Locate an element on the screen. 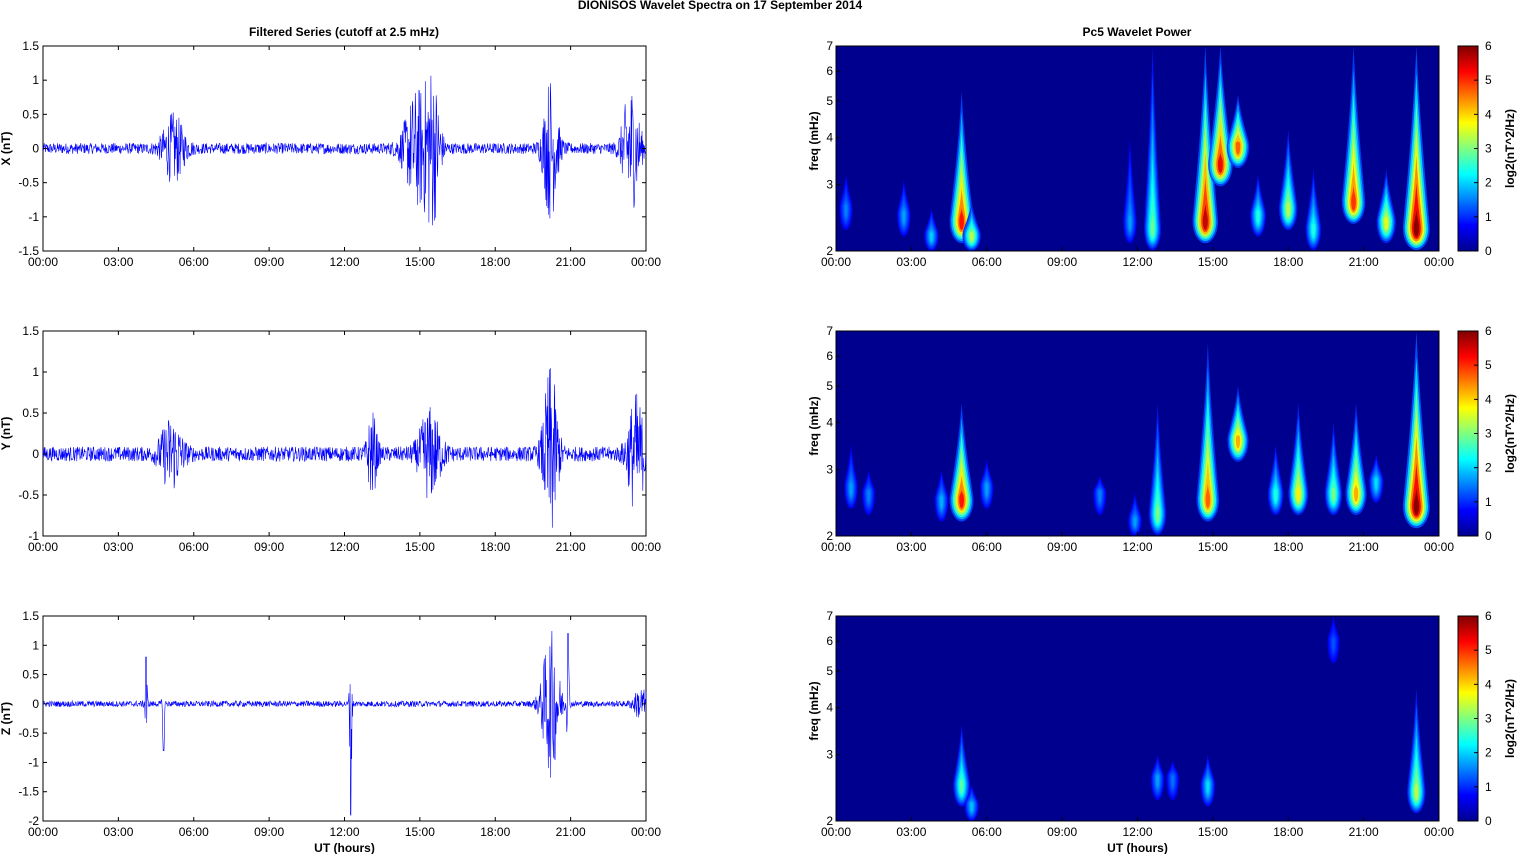 This screenshot has width=1521, height=854. y-tick-label: 5 is located at coordinates (829, 101).